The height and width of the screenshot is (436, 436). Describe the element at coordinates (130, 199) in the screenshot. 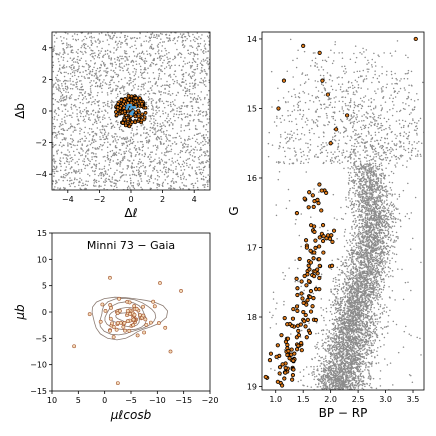

I see `x-tick-label: 0` at that location.